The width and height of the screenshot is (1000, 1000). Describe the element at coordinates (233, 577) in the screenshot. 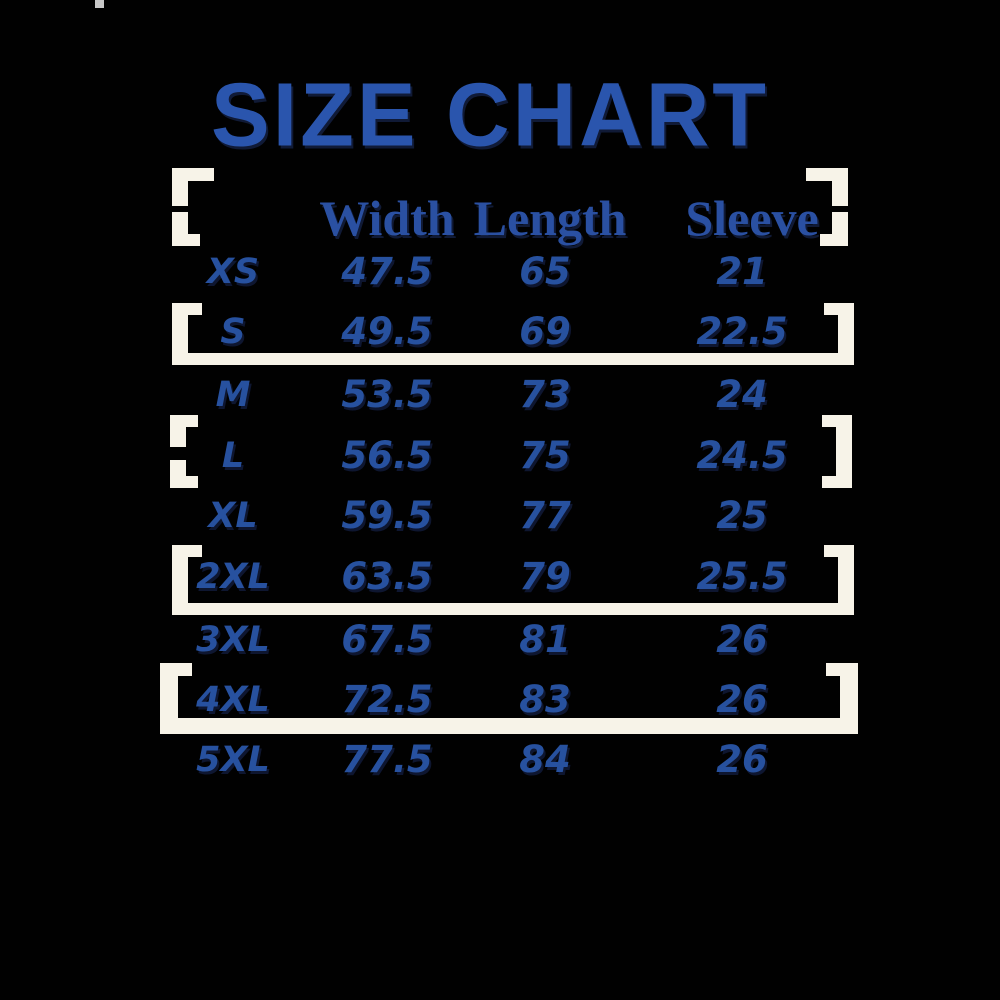

I see `size-label: 2XL` at that location.